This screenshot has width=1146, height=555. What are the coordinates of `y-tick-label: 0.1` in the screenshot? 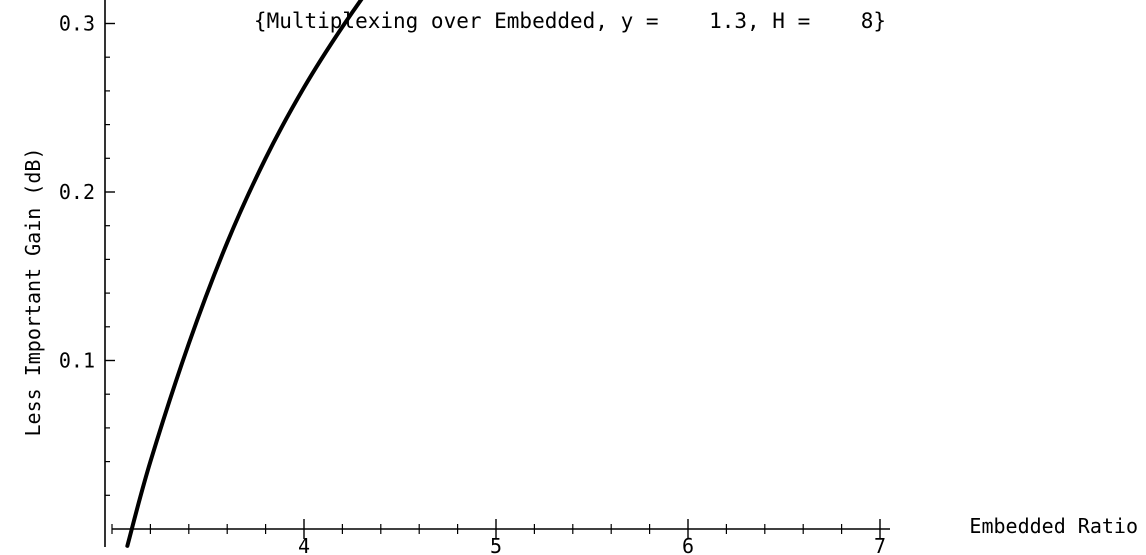 It's located at (77, 361).